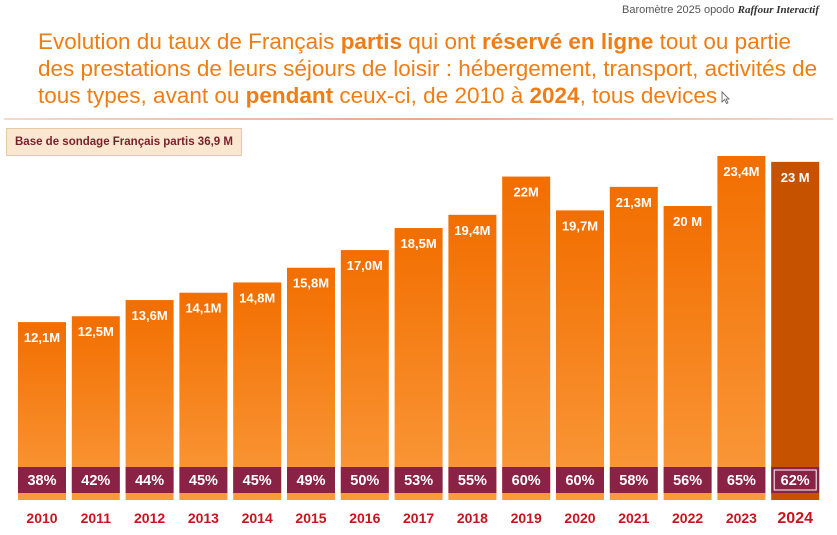  What do you see at coordinates (678, 10) in the screenshot?
I see `source-text: Baromètre 2025 opodo` at bounding box center [678, 10].